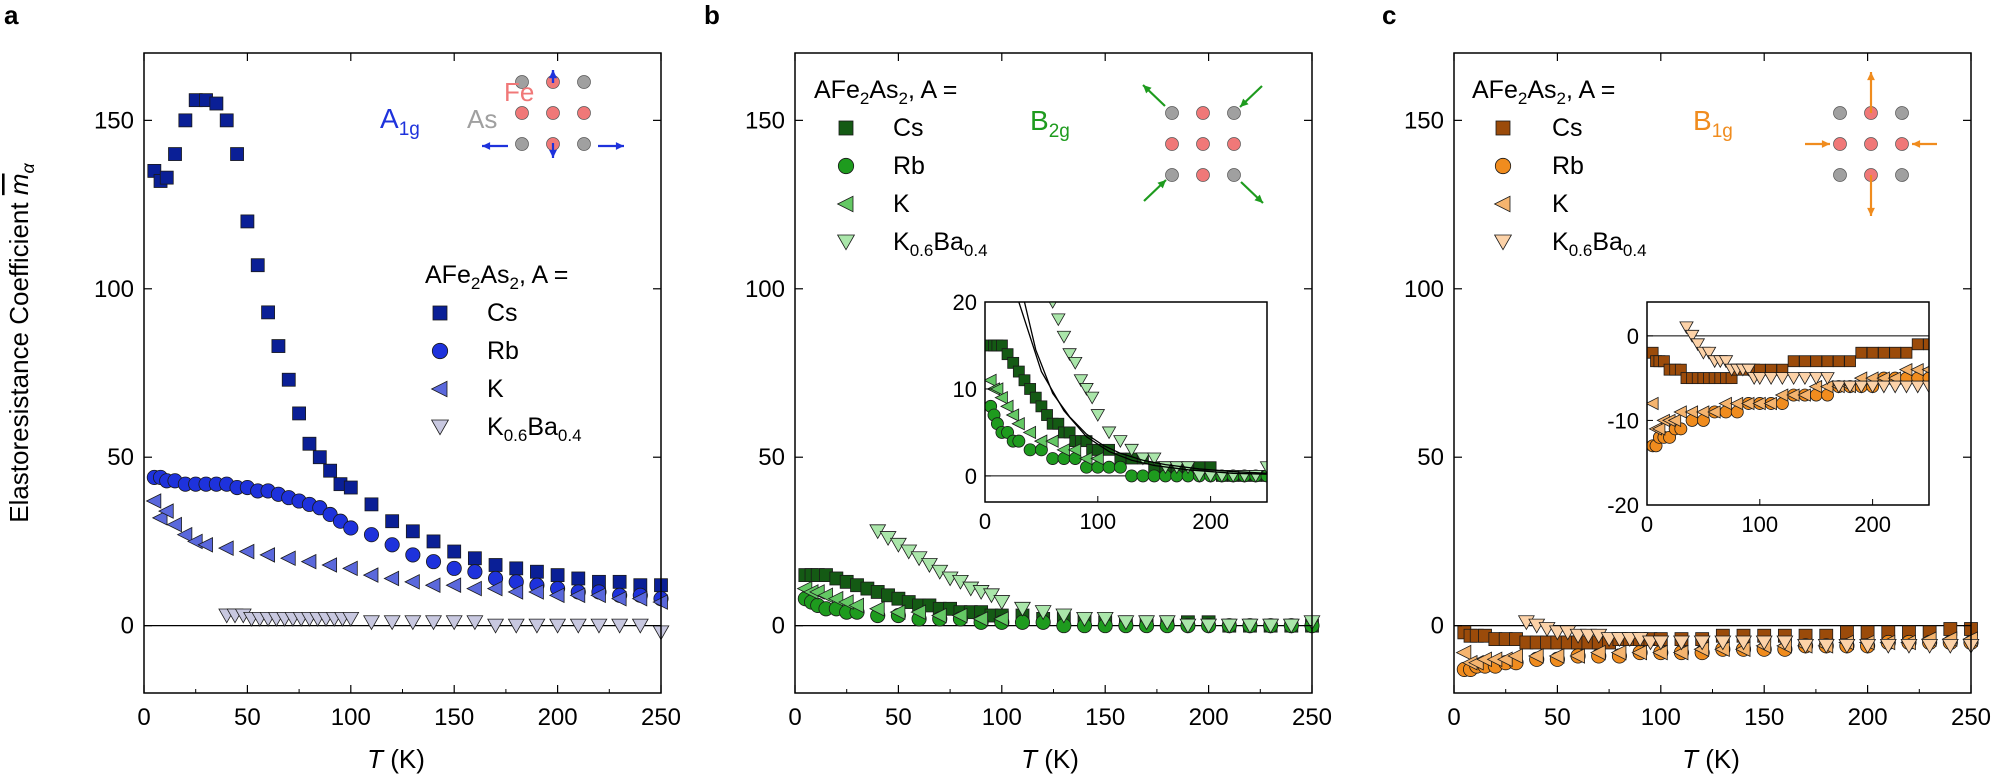 The height and width of the screenshot is (781, 2000). Describe the element at coordinates (11, 15) in the screenshot. I see `panel-label-a: a` at that location.